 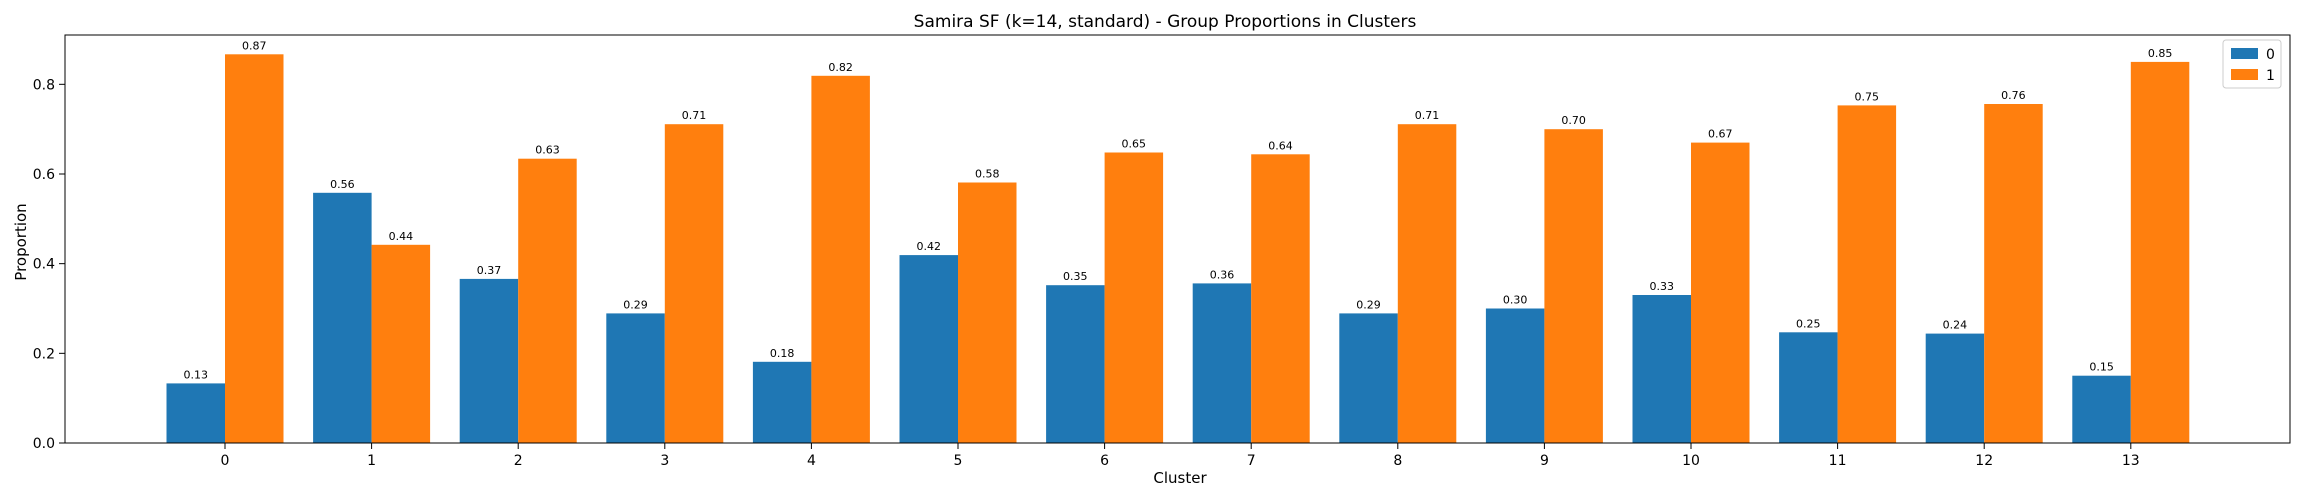 What do you see at coordinates (1691, 461) in the screenshot?
I see `x-tick-label: 10` at bounding box center [1691, 461].